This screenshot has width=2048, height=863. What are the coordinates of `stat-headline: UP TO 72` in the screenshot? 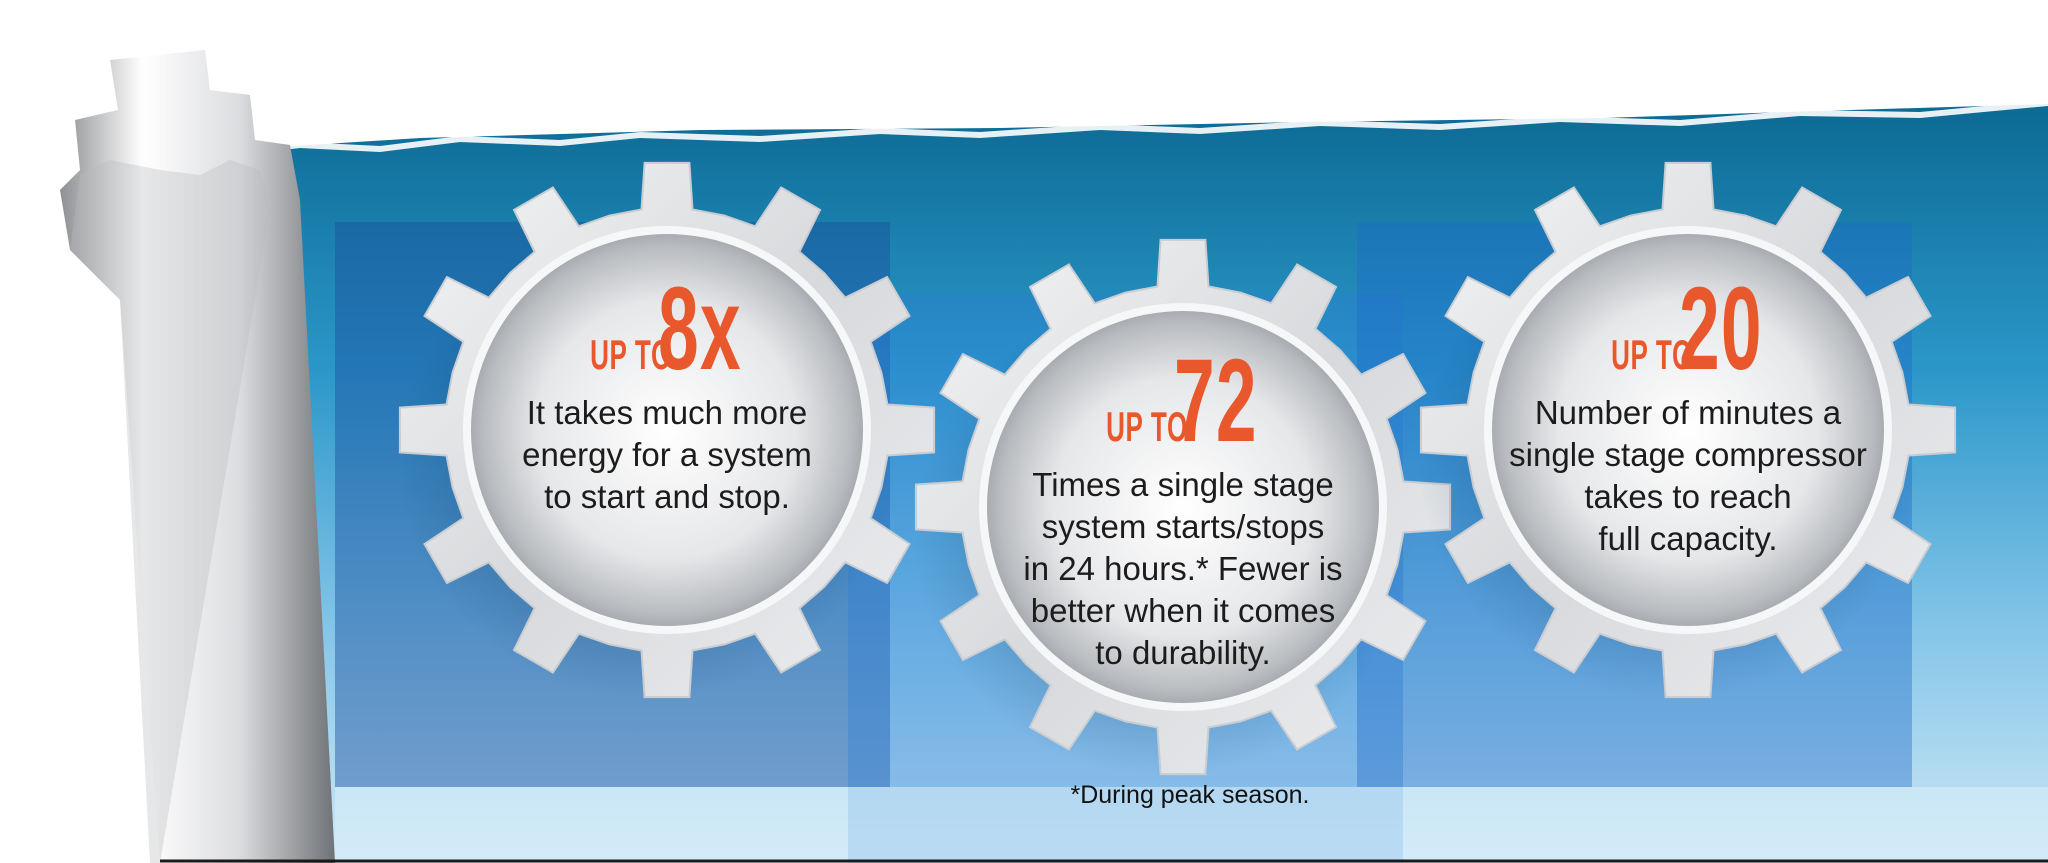 It's located at (1183, 401).